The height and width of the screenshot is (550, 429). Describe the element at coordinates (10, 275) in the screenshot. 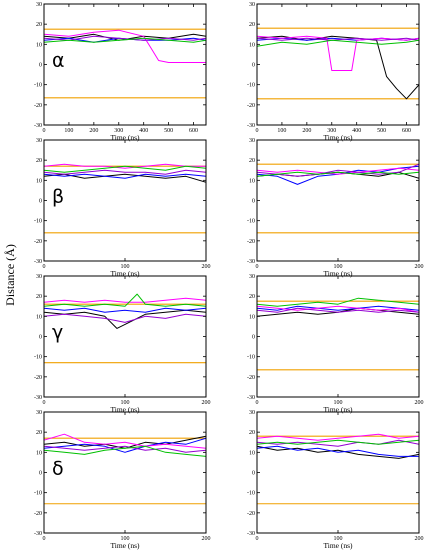

I see `y-axis-label: Distance (Å)` at that location.